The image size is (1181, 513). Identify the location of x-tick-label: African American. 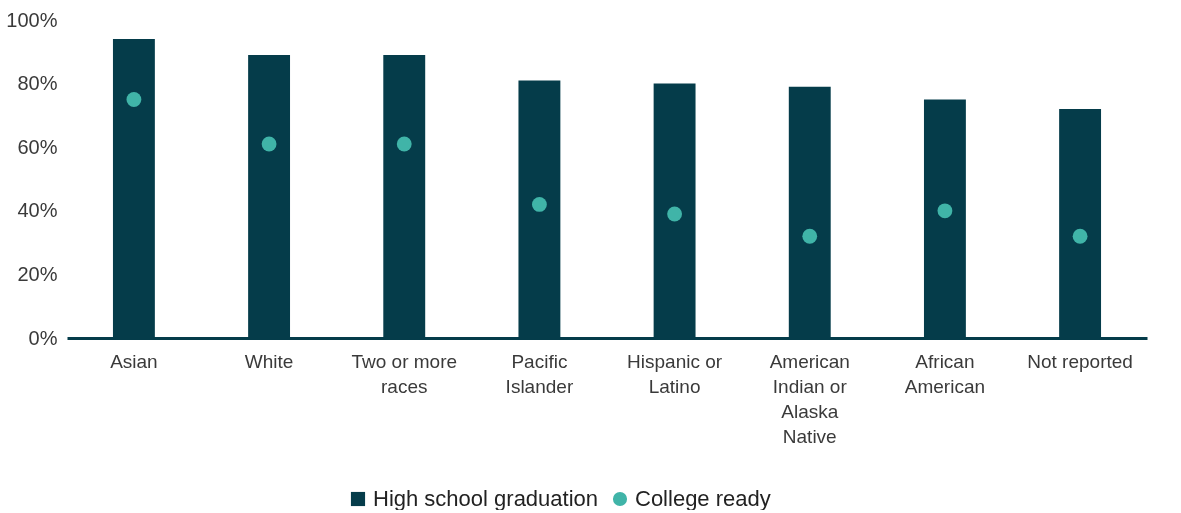
(945, 373).